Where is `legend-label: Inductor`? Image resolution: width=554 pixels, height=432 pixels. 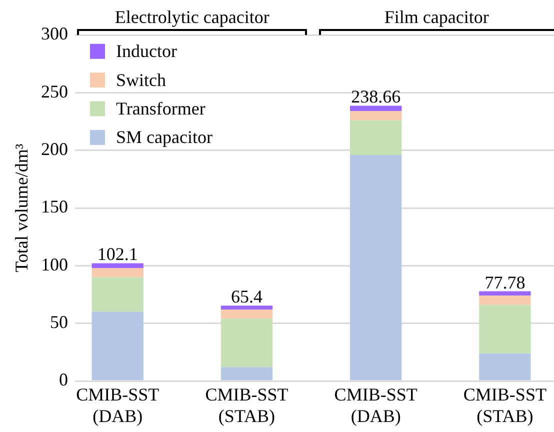
legend-label: Inductor is located at coordinates (146, 51).